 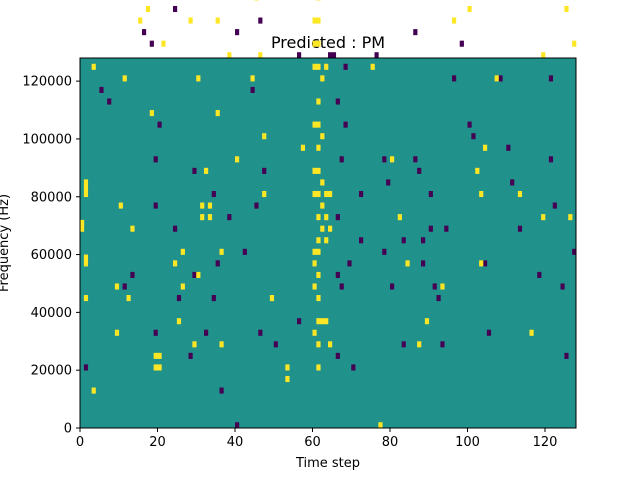 I want to click on y-axis-label: Frequency (Hz), so click(x=6, y=243).